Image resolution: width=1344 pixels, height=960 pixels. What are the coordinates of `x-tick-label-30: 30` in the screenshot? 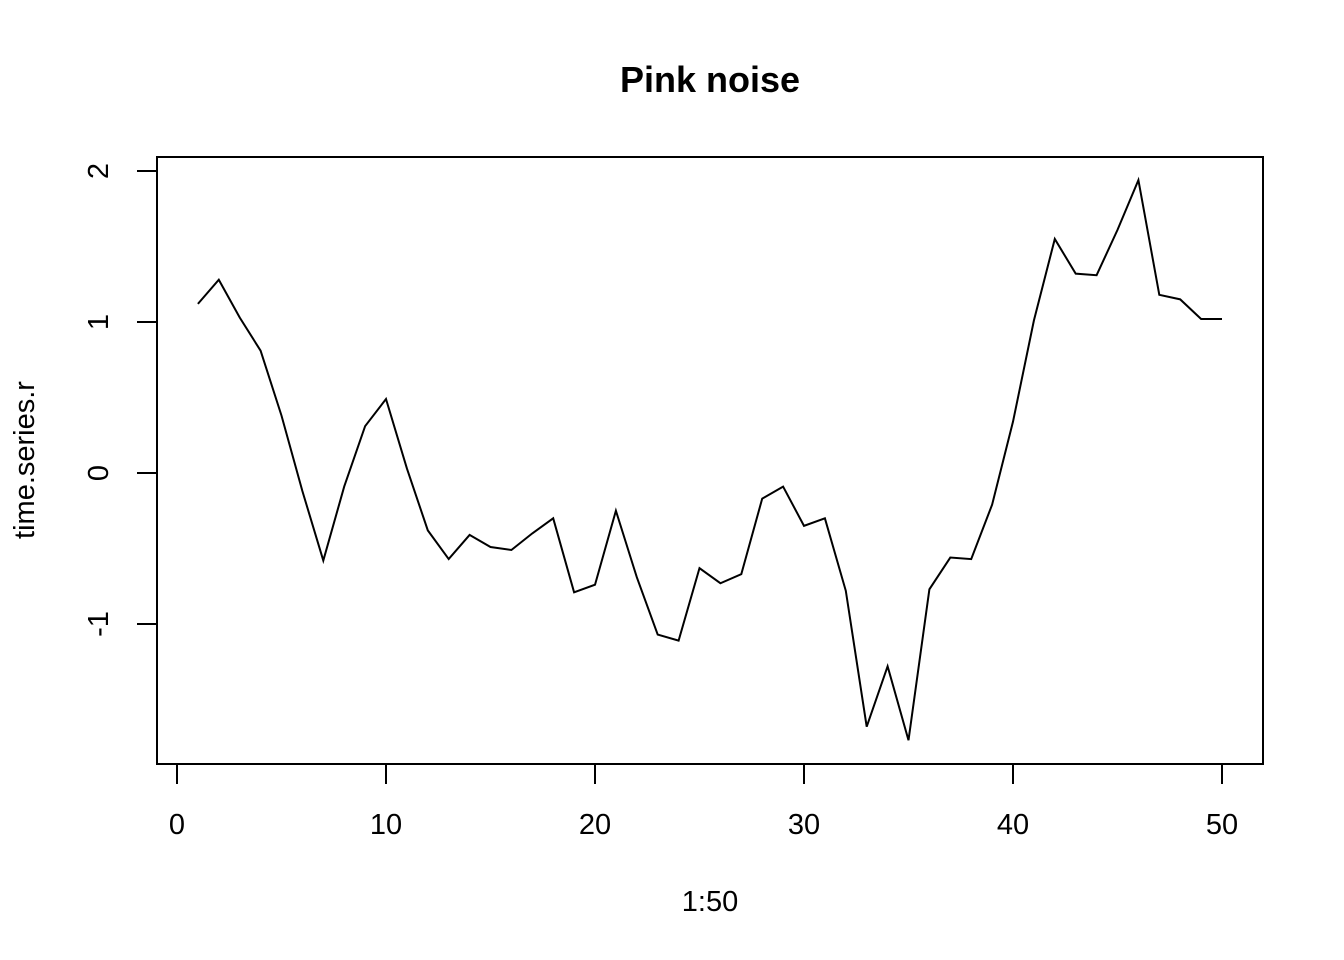 It's located at (804, 825).